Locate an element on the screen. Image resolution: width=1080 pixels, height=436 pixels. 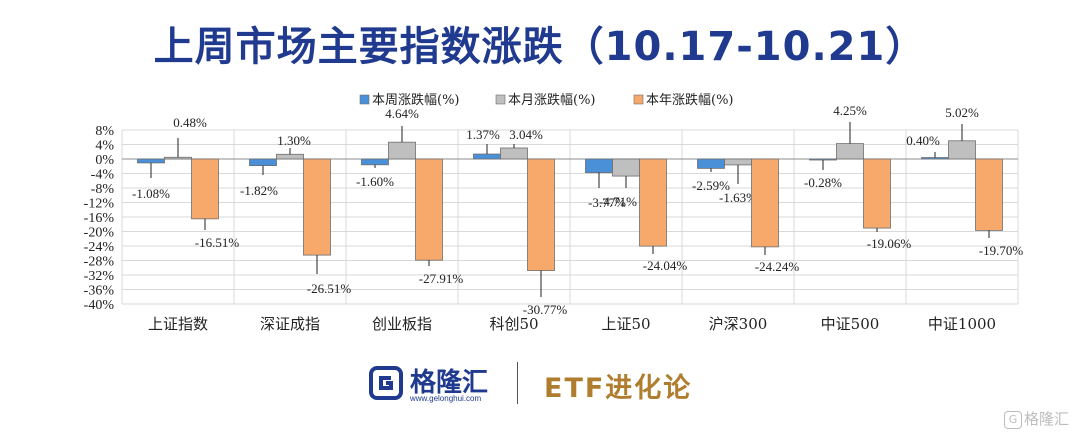
y-tick-label: 4% is located at coordinates (104, 146).